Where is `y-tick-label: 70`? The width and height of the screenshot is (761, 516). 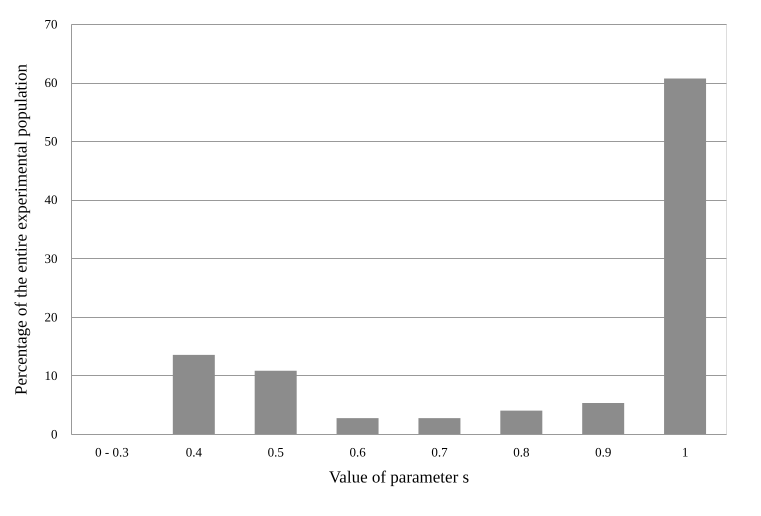
y-tick-label: 70 is located at coordinates (51, 24).